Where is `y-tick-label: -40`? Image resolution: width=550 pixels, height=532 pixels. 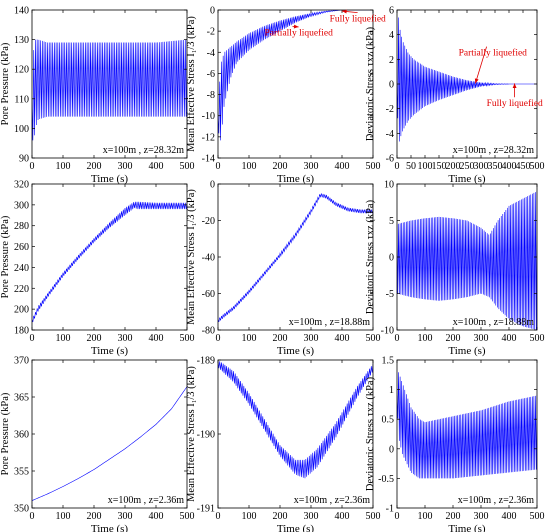
y-tick-label: -40 is located at coordinates (208, 258).